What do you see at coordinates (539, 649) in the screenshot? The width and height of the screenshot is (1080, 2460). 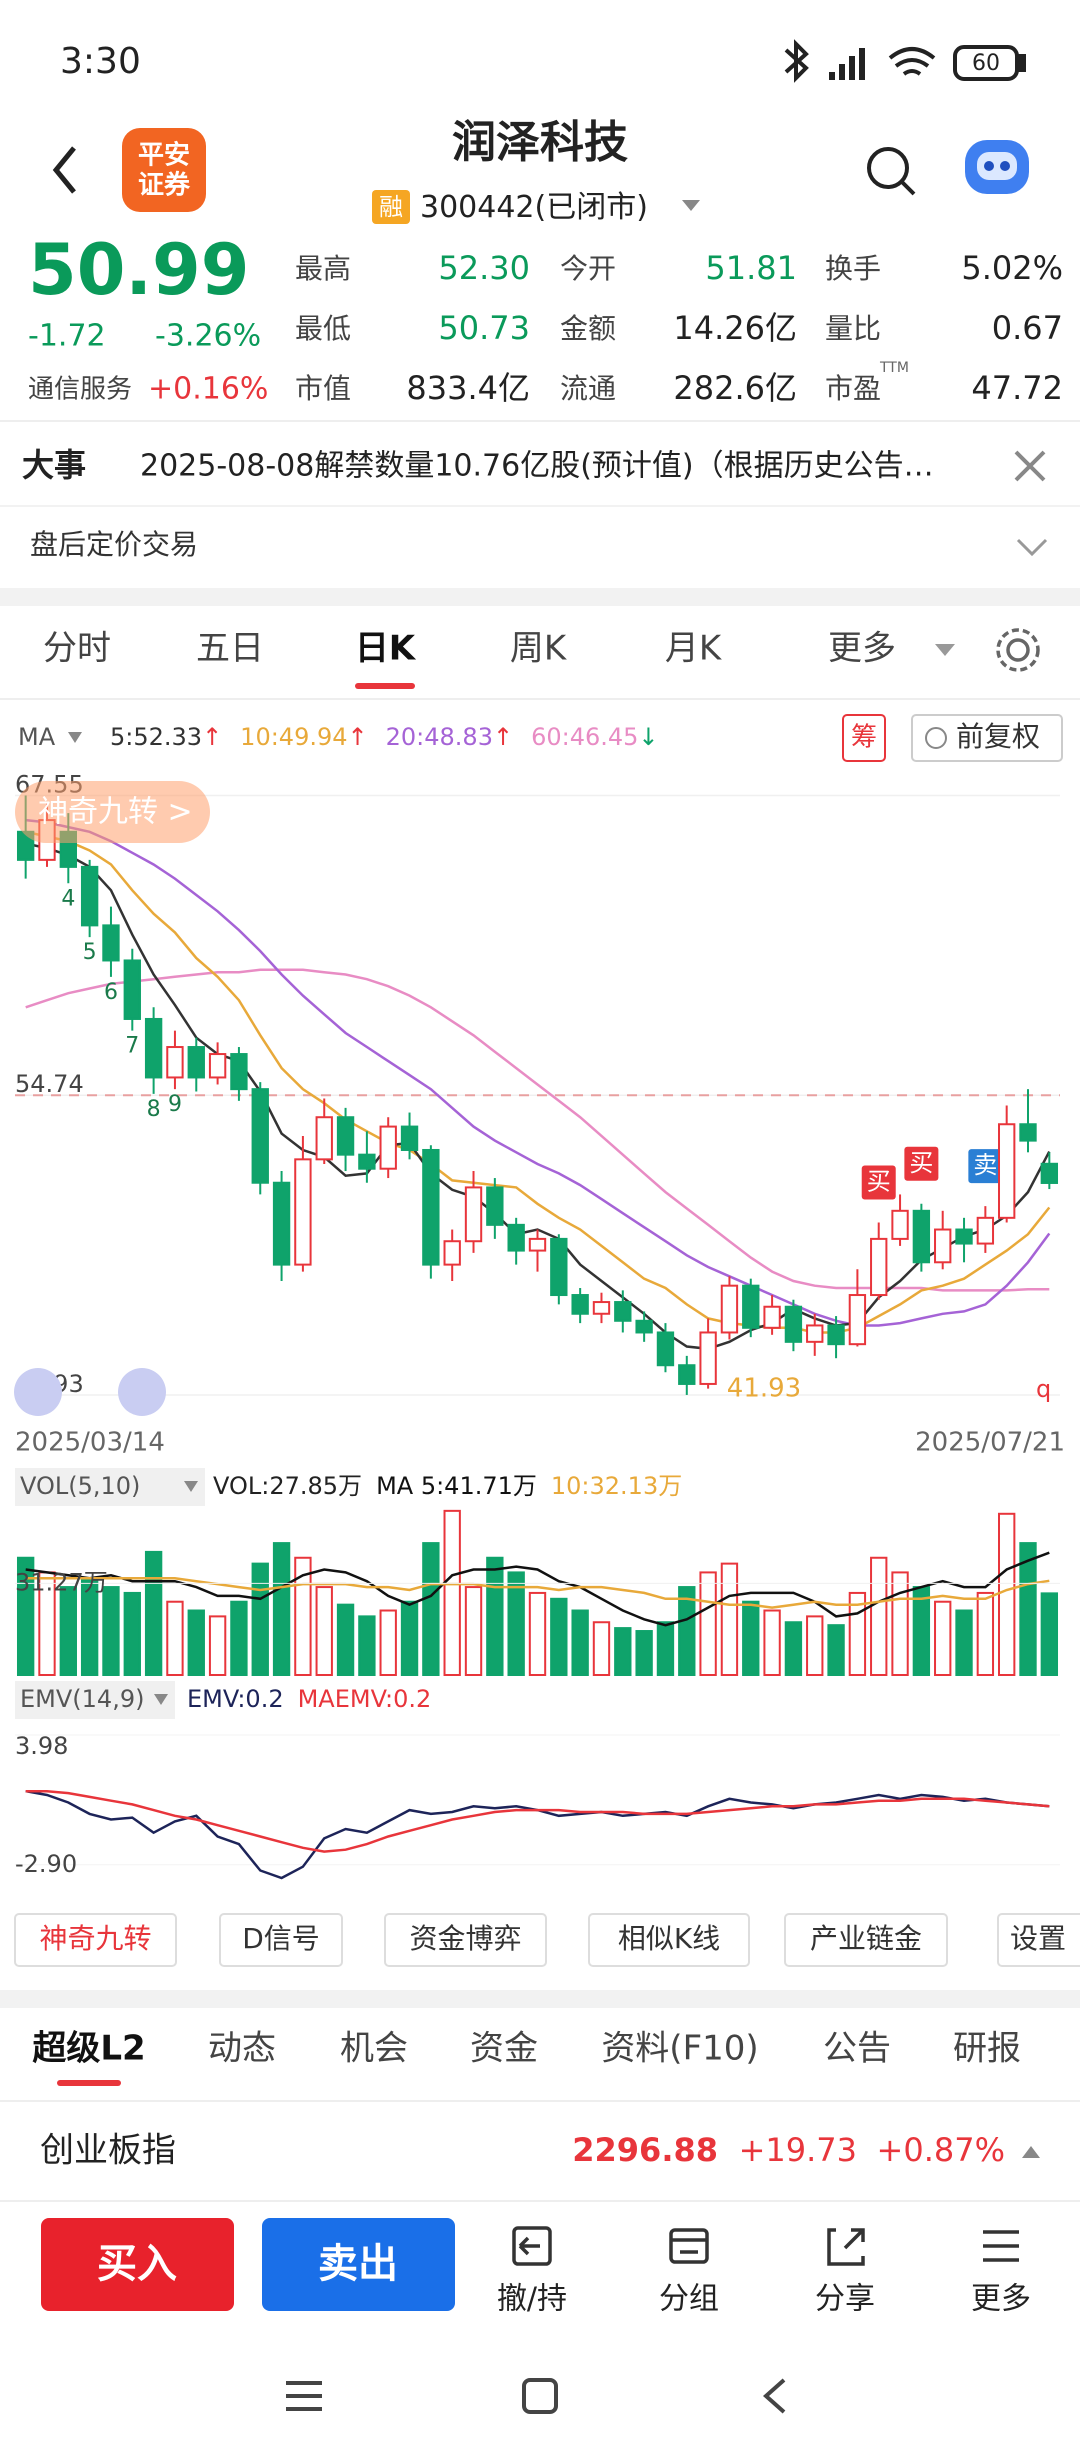 I see `kline-tab: 周K` at bounding box center [539, 649].